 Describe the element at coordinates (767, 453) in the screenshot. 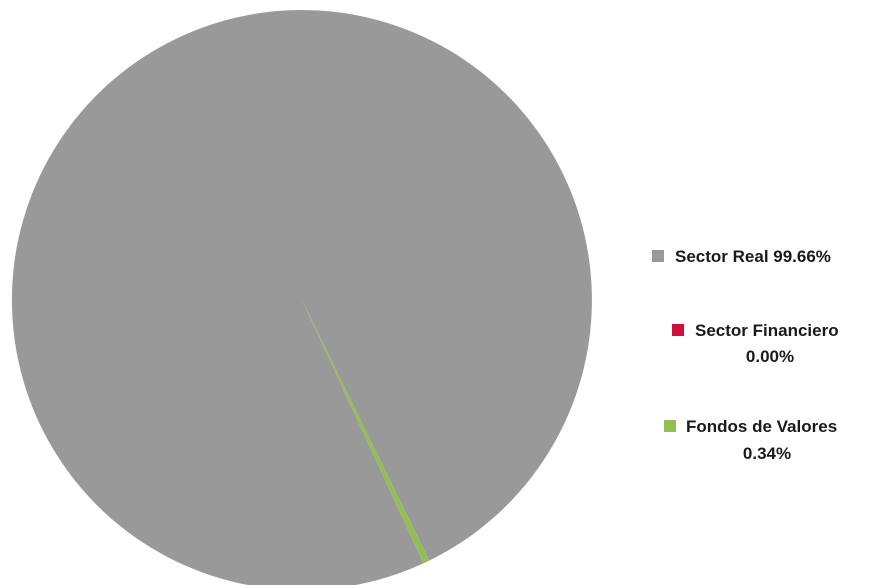

I see `legend-value-fondos-de-valores: 0.34%` at that location.